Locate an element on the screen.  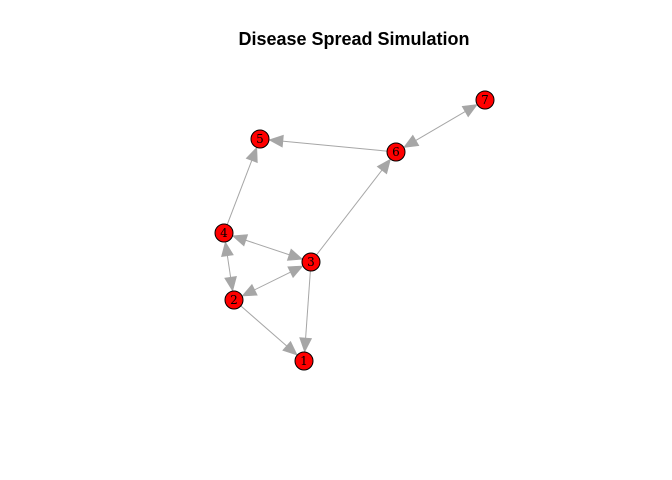
node-label: 5 is located at coordinates (260, 139).